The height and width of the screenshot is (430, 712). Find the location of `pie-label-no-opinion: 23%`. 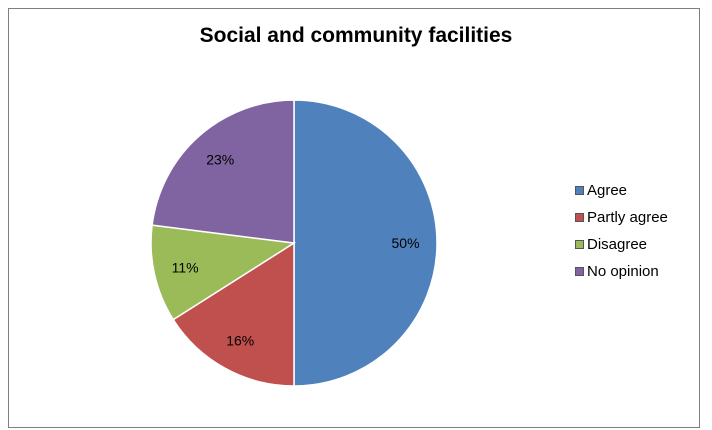

pie-label-no-opinion: 23% is located at coordinates (220, 159).